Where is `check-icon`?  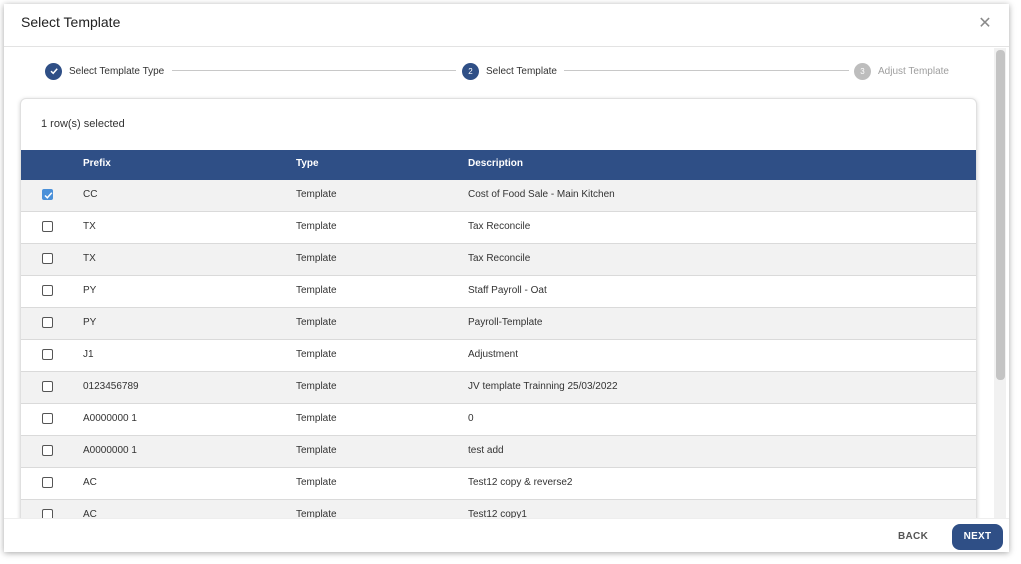
check-icon is located at coordinates (53, 71).